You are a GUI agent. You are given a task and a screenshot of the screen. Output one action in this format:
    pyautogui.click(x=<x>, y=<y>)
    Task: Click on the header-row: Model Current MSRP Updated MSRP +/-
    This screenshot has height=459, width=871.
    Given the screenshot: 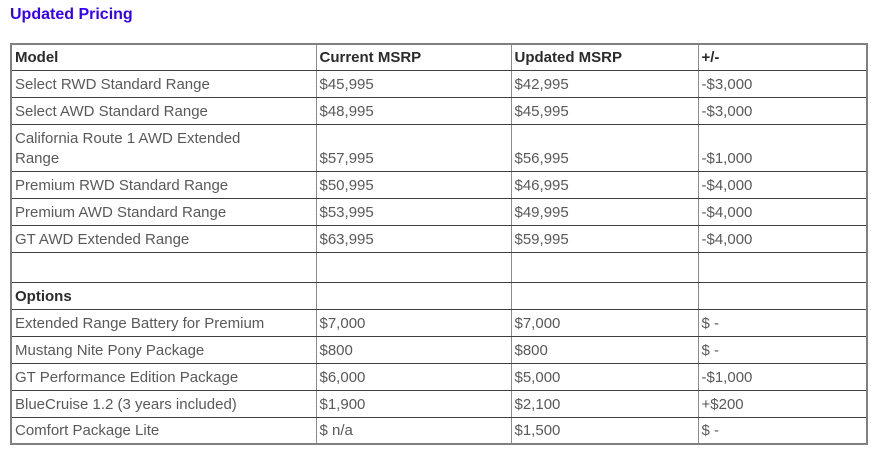 What is the action you would take?
    pyautogui.click(x=439, y=57)
    